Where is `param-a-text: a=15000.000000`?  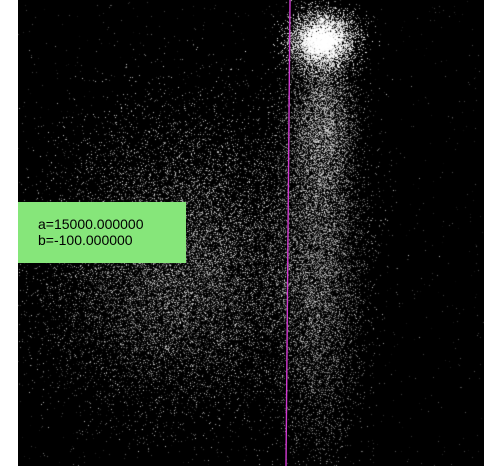 param-a-text: a=15000.000000 is located at coordinates (91, 224).